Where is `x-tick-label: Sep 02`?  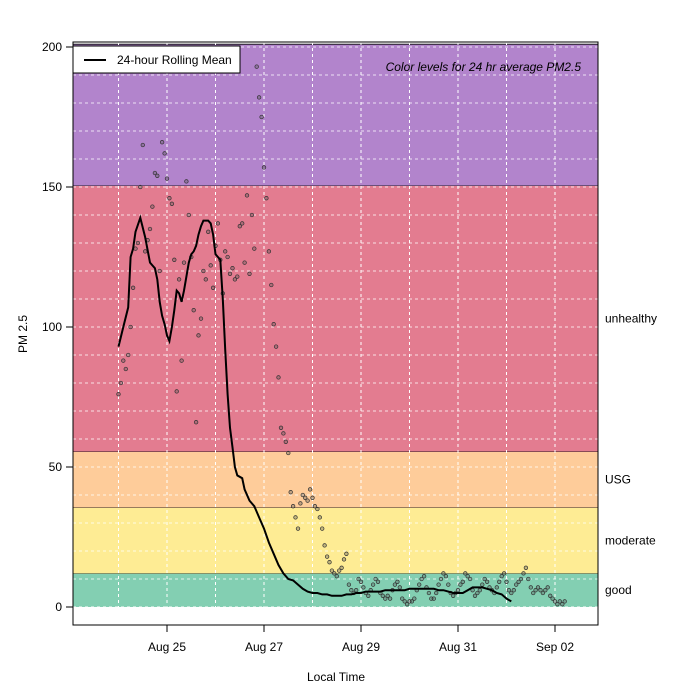 x-tick-label: Sep 02 is located at coordinates (555, 647).